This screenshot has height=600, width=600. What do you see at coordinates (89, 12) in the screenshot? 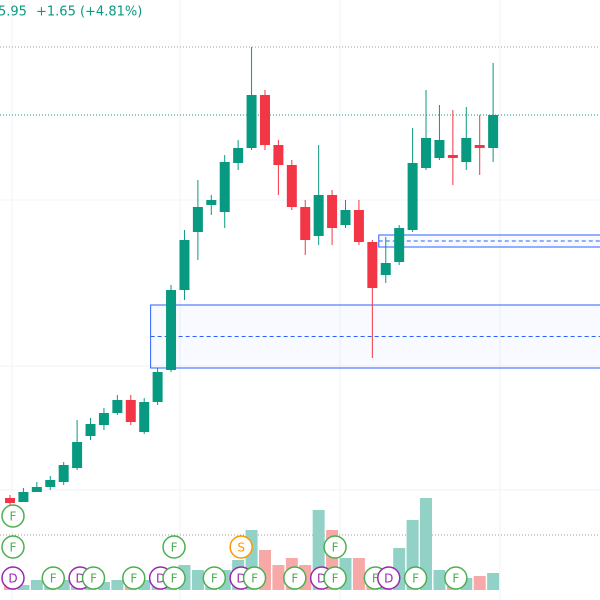
I see `price-change: +1.65 (+4.81%)` at bounding box center [89, 12].